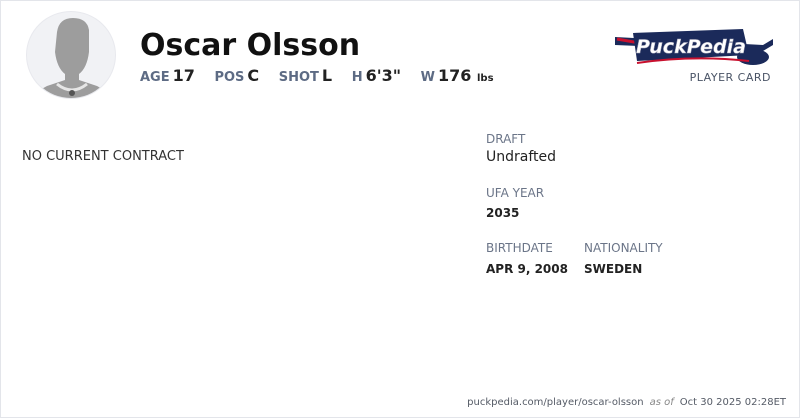  What do you see at coordinates (661, 402) in the screenshot?
I see `as-of-label: as of` at bounding box center [661, 402].